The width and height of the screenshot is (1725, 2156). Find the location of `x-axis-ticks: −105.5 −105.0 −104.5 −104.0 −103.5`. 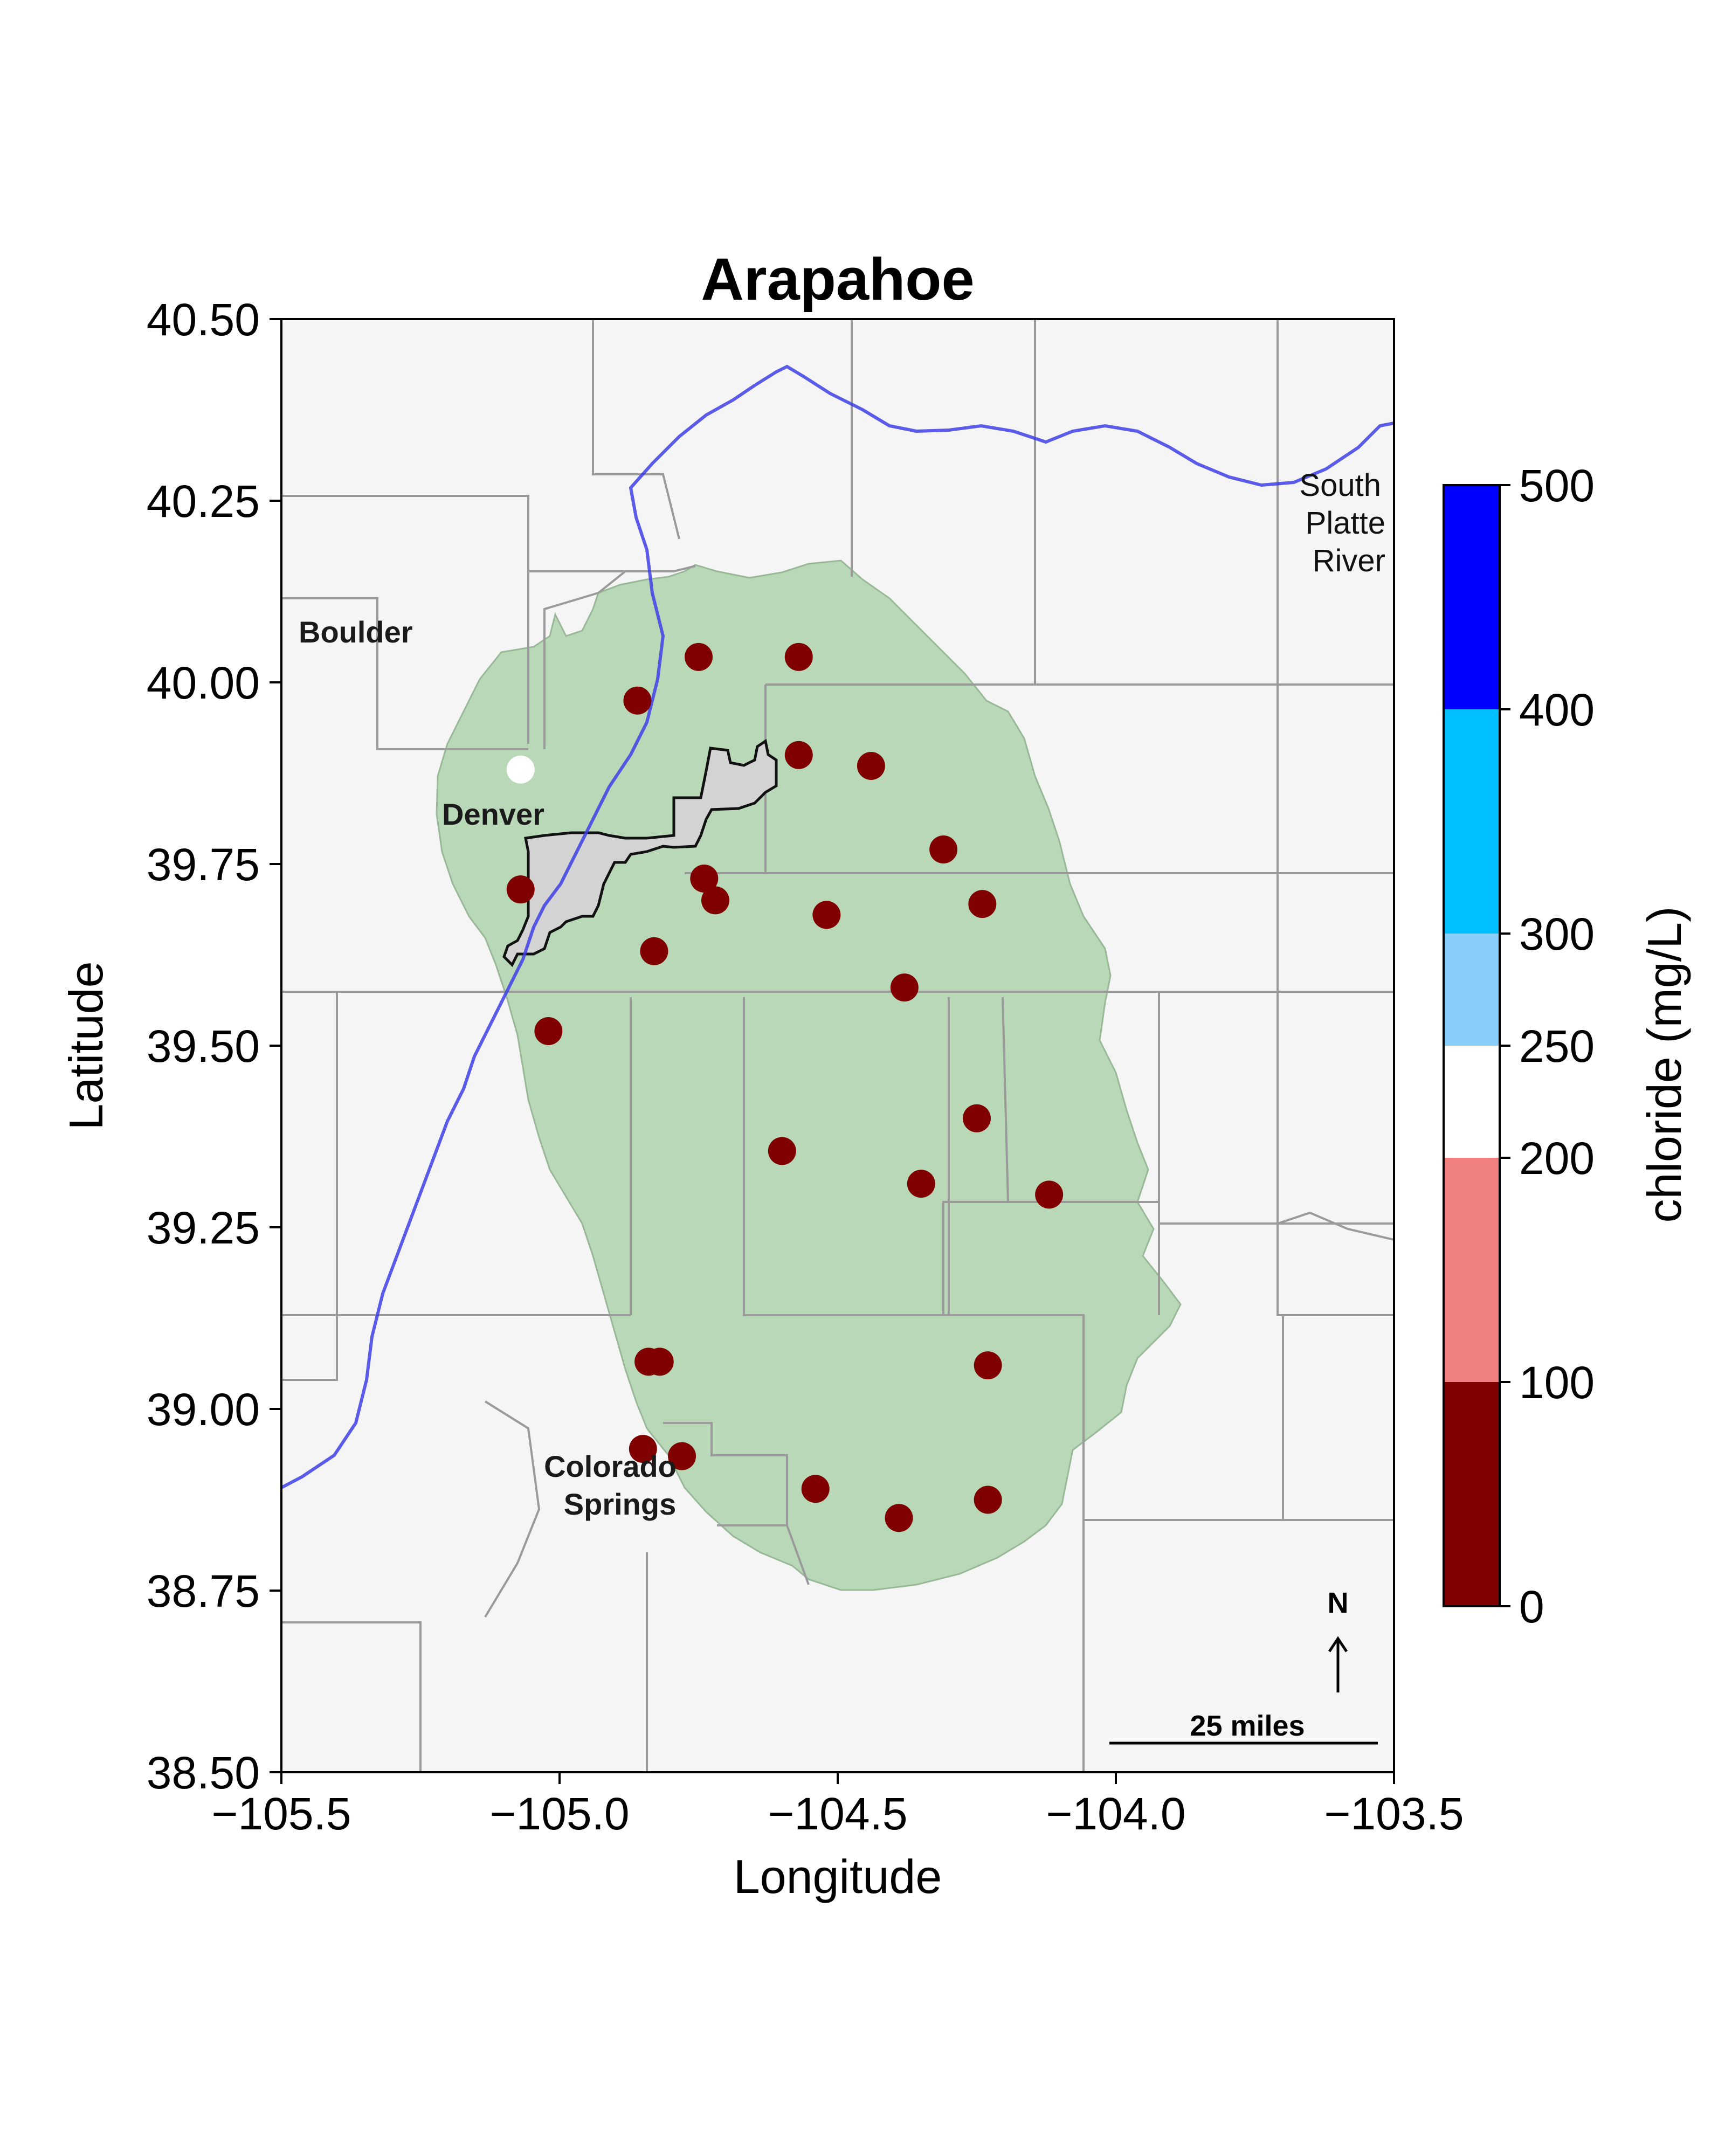

x-axis-ticks: −105.5 −105.0 −104.5 −104.0 −103.5 is located at coordinates (837, 1805).